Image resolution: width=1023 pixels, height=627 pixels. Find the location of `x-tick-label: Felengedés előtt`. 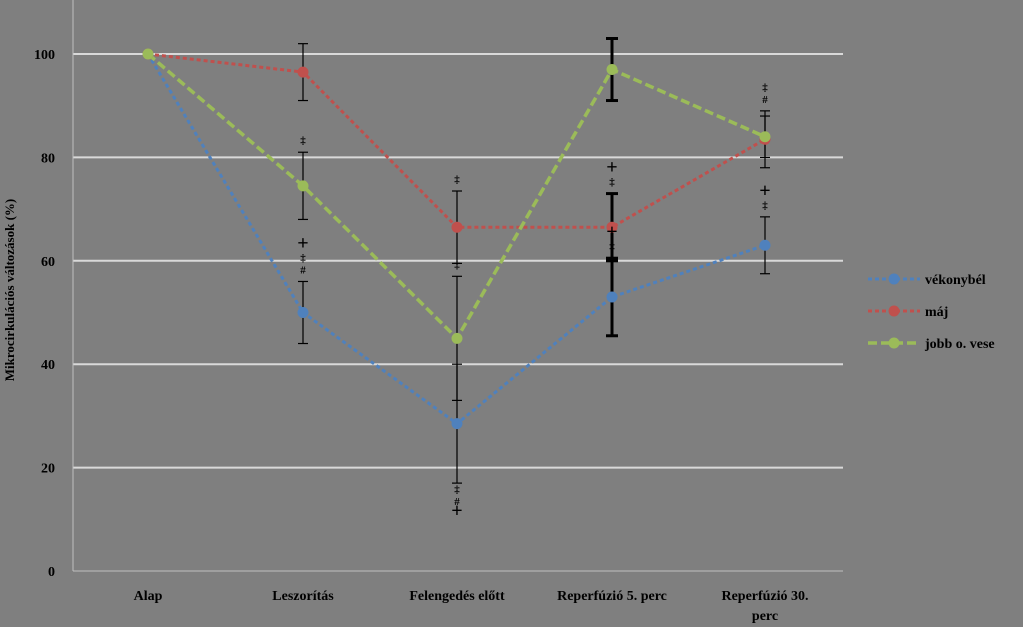

x-tick-label: Felengedés előtt is located at coordinates (457, 596).